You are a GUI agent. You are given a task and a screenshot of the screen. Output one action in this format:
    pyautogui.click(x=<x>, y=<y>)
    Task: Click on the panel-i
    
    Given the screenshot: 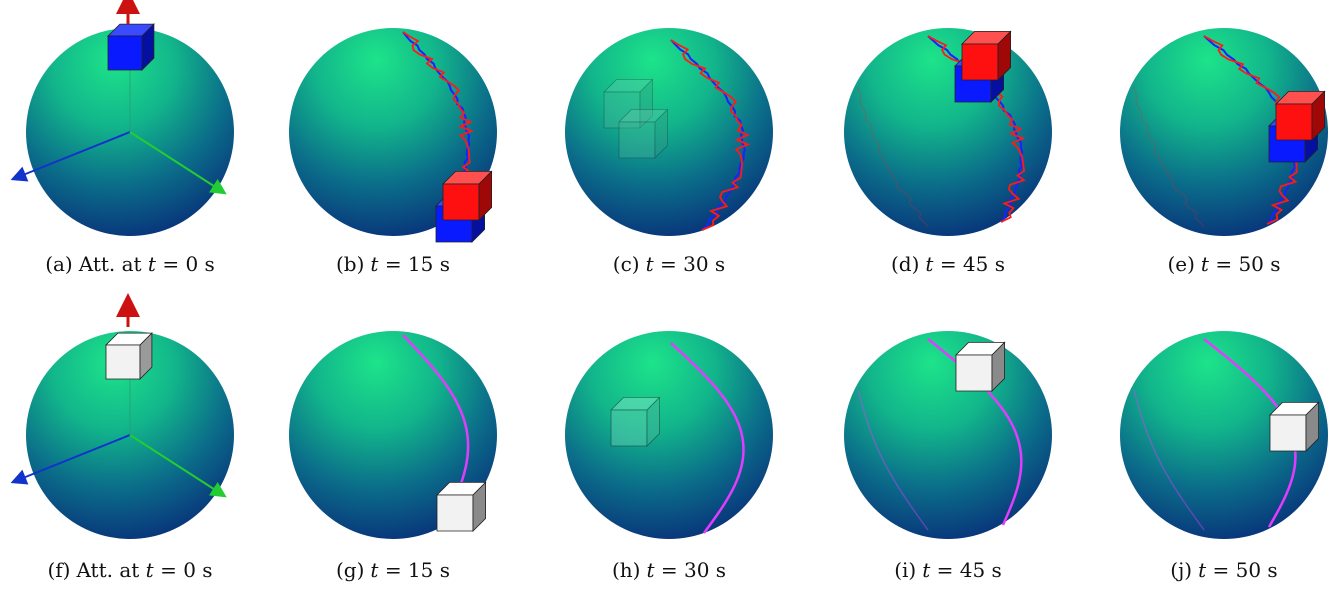 What is the action you would take?
    pyautogui.click(x=948, y=435)
    